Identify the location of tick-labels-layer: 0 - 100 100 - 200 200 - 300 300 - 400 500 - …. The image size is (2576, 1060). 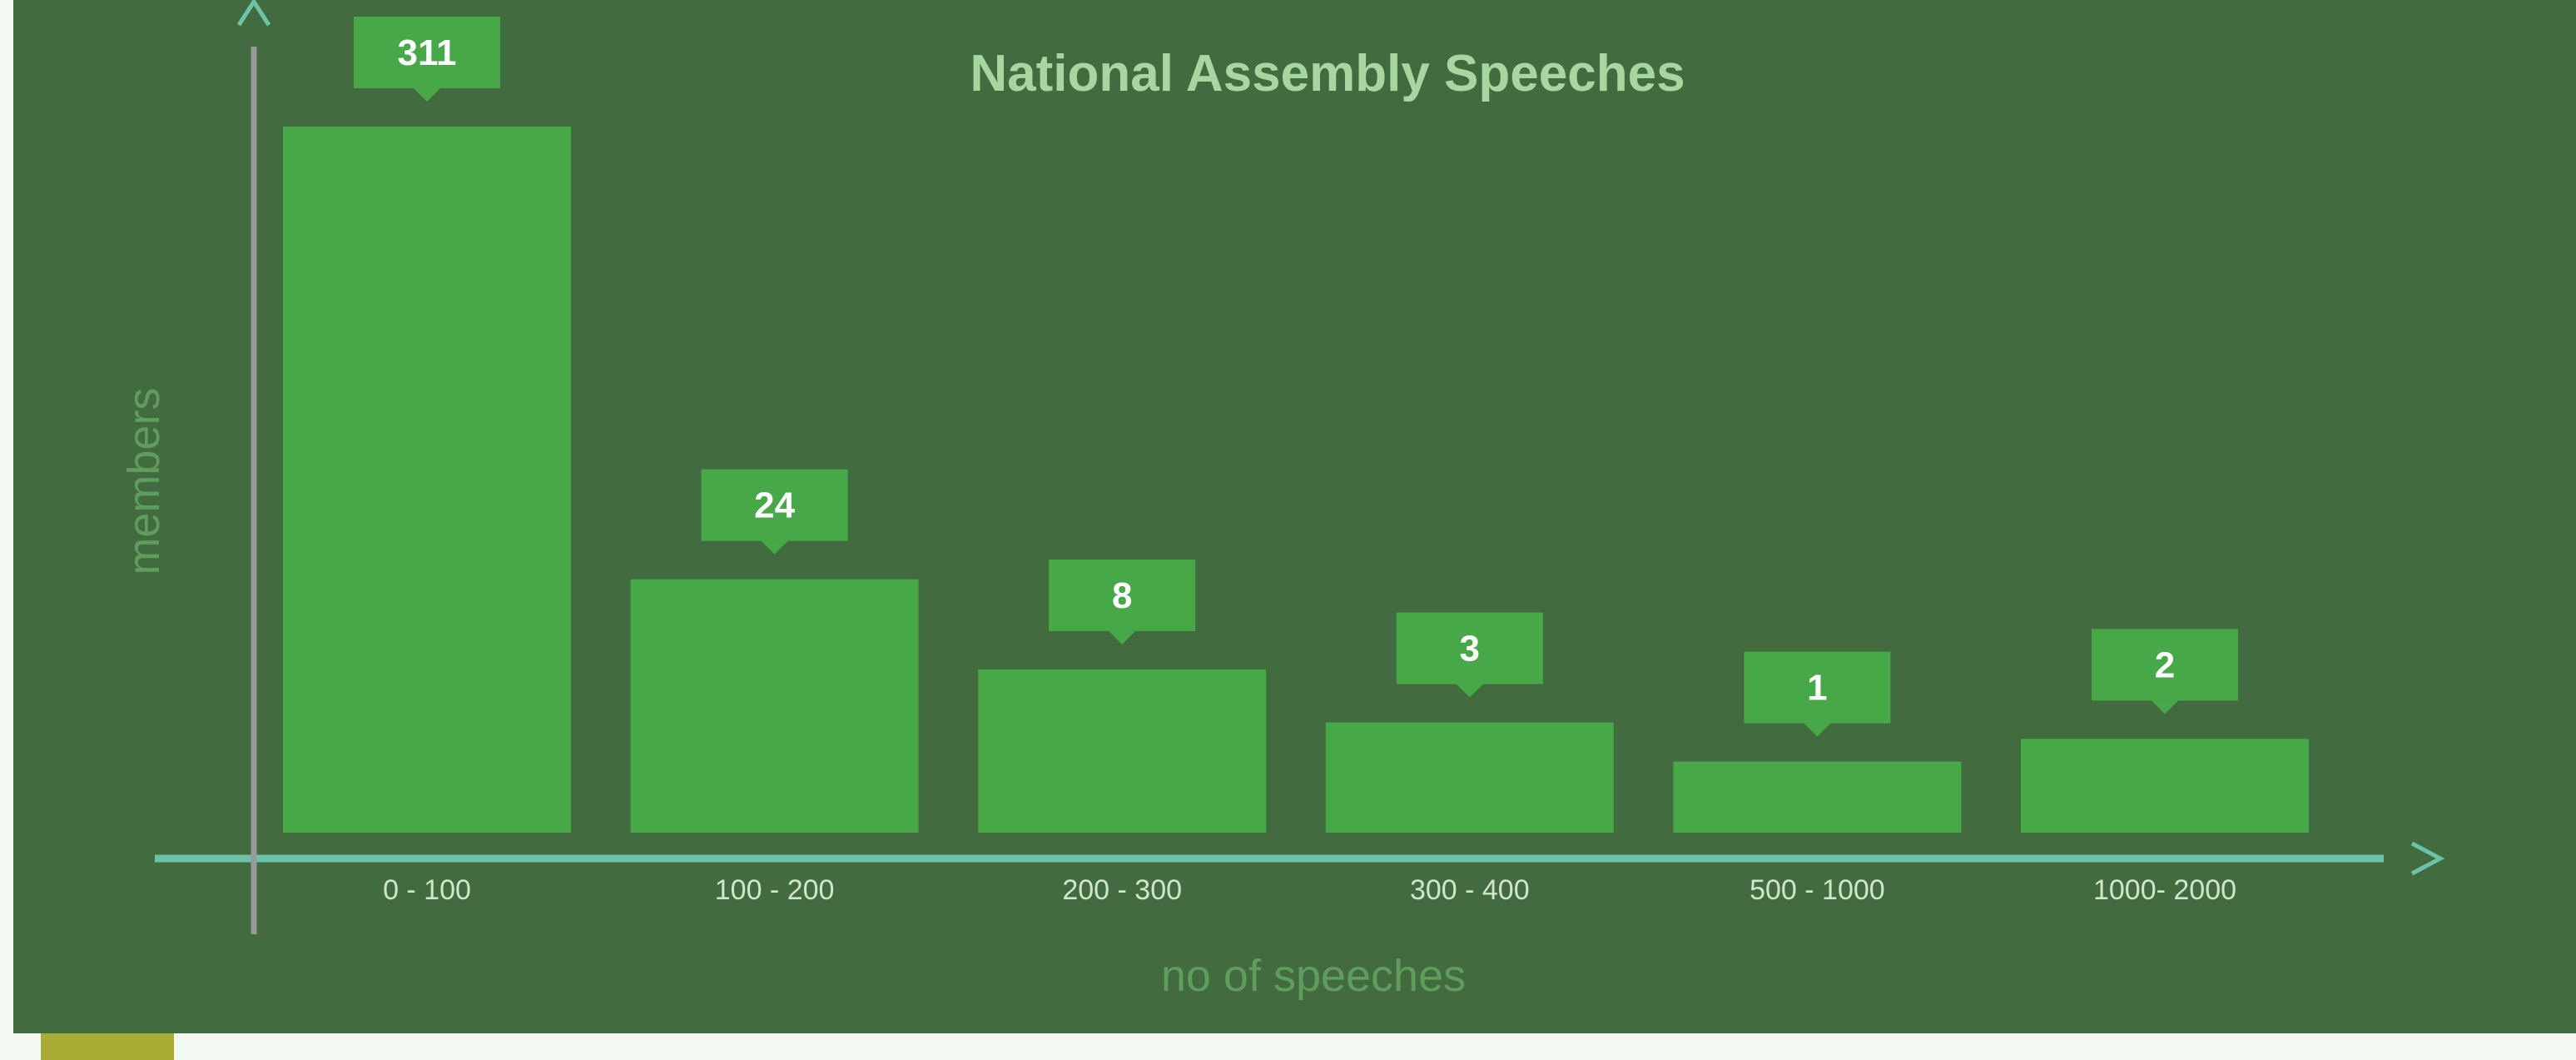
(1309, 890).